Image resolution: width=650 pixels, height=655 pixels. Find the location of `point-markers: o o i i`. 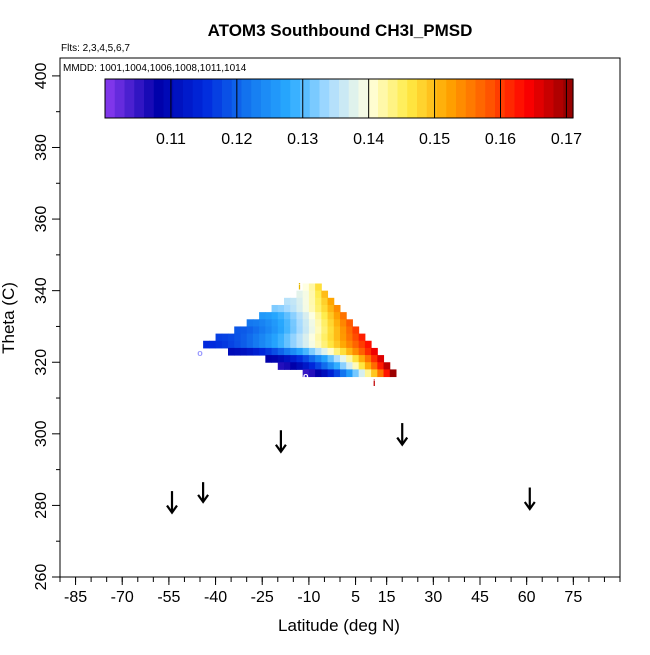

point-markers: o o i i is located at coordinates (286, 334).